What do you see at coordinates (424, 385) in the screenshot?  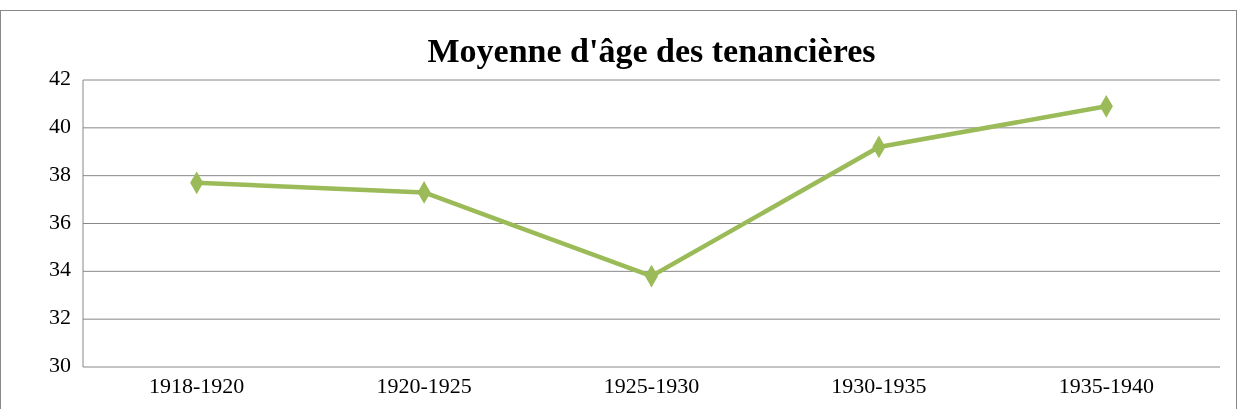 I see `x-tick-label: 1920-1925` at bounding box center [424, 385].